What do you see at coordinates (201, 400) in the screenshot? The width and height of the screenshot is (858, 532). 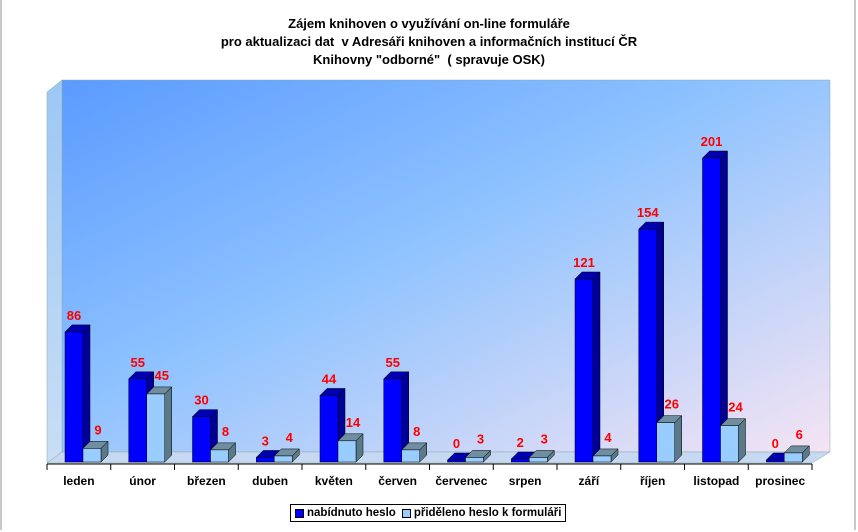 I see `data-label: 30` at bounding box center [201, 400].